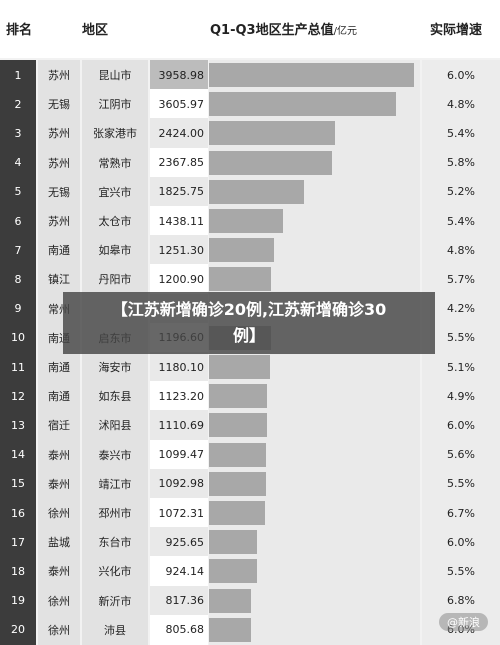 The image size is (500, 645). Describe the element at coordinates (250, 221) in the screenshot. I see `table-row: 6 苏州 太仓市 1438.11 5.4%` at that location.